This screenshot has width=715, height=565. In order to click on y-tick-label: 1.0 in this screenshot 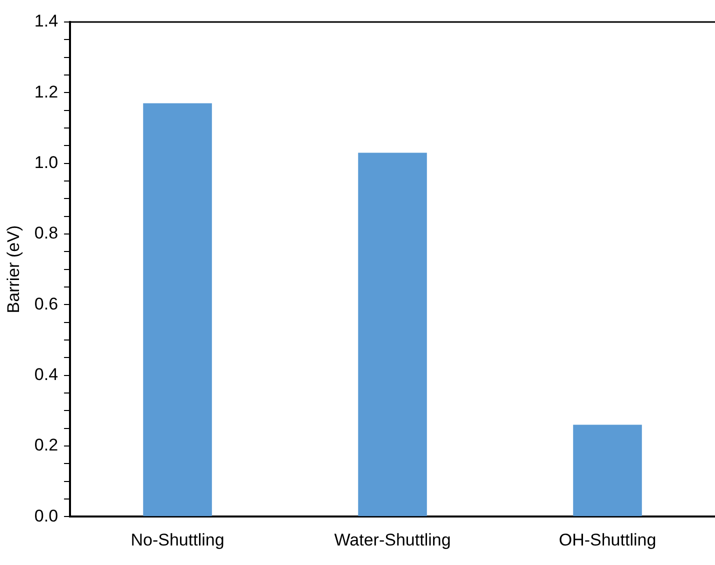, I will do `click(46, 162)`.